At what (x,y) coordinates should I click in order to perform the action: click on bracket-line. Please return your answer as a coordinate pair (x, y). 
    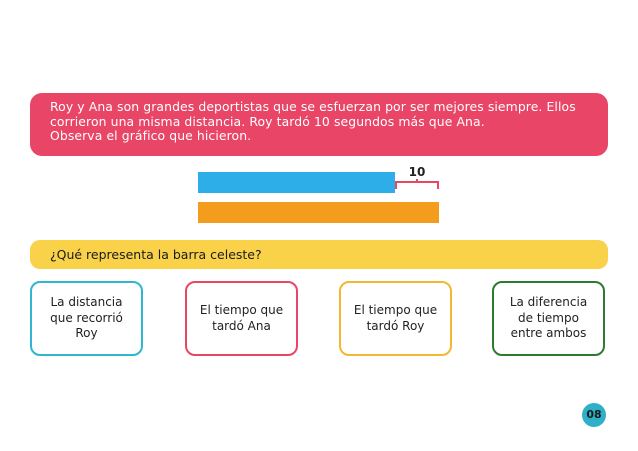
    Looking at the image, I should click on (417, 185).